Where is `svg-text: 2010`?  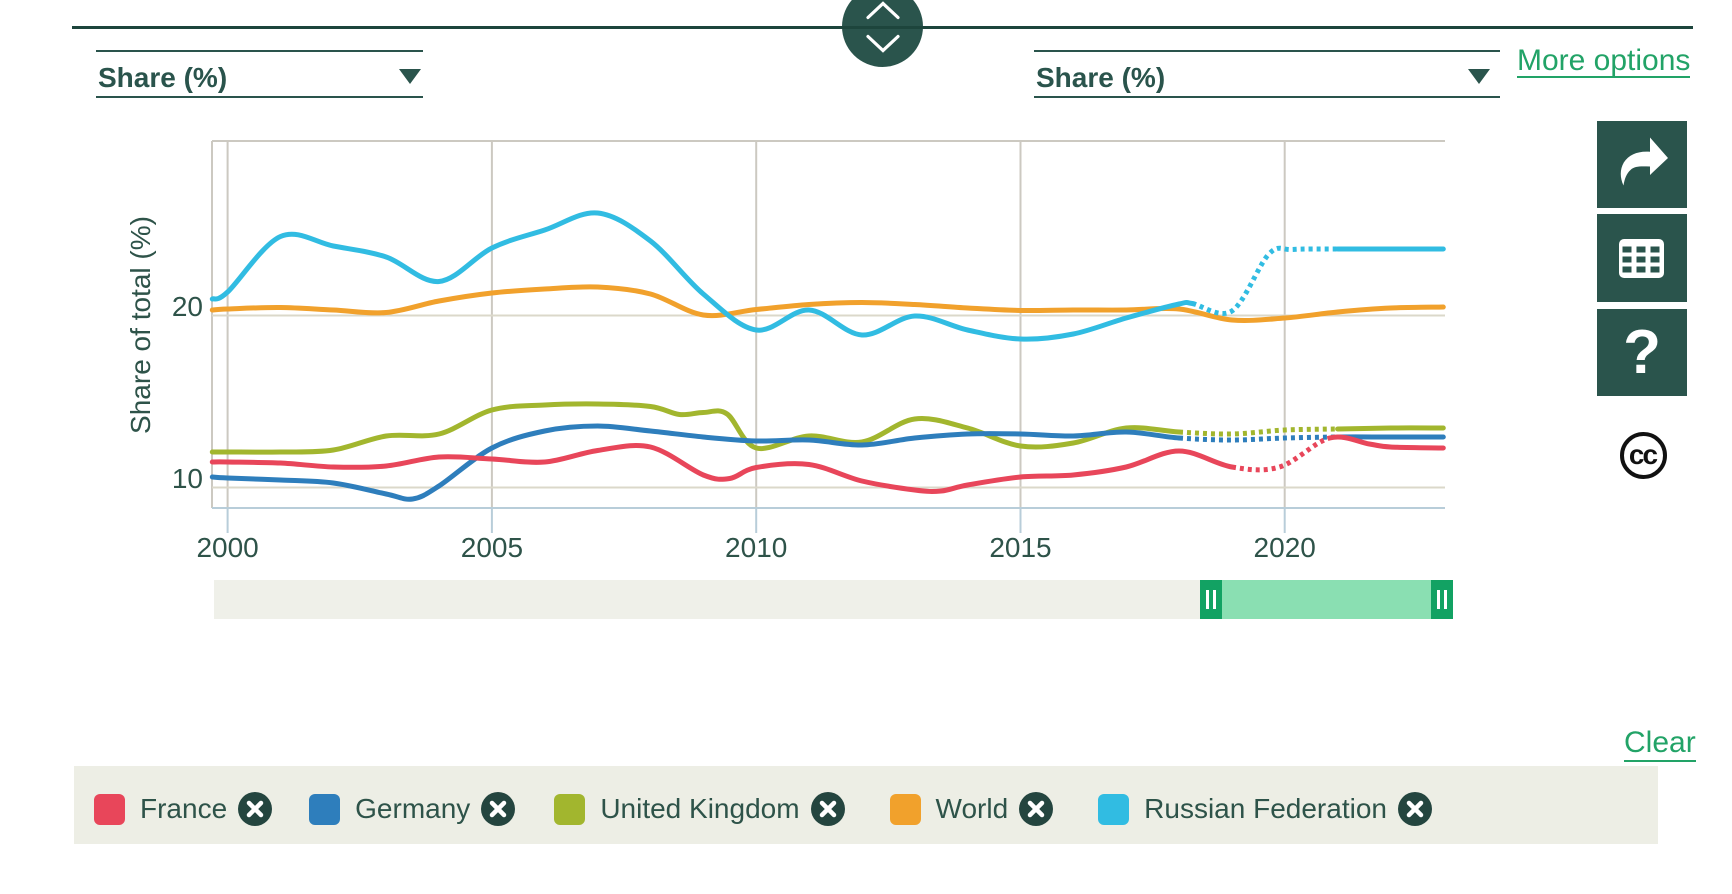 svg-text: 2010 is located at coordinates (756, 547).